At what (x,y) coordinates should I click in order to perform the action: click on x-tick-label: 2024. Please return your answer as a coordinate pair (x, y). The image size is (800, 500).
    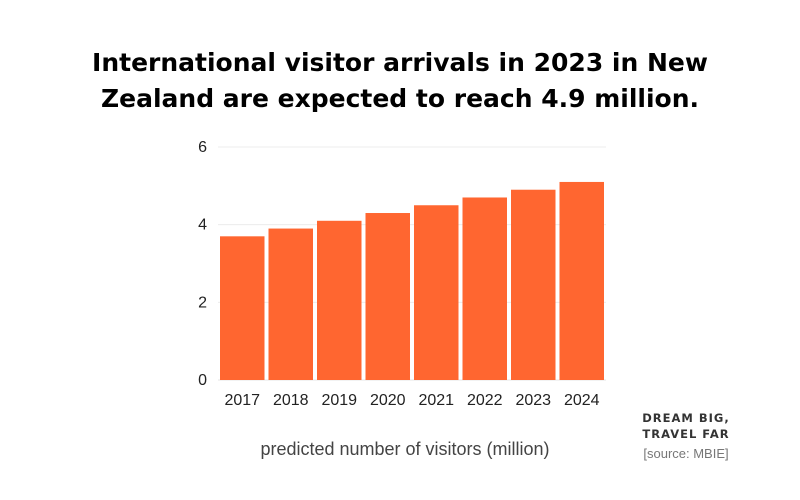
    Looking at the image, I should click on (582, 400).